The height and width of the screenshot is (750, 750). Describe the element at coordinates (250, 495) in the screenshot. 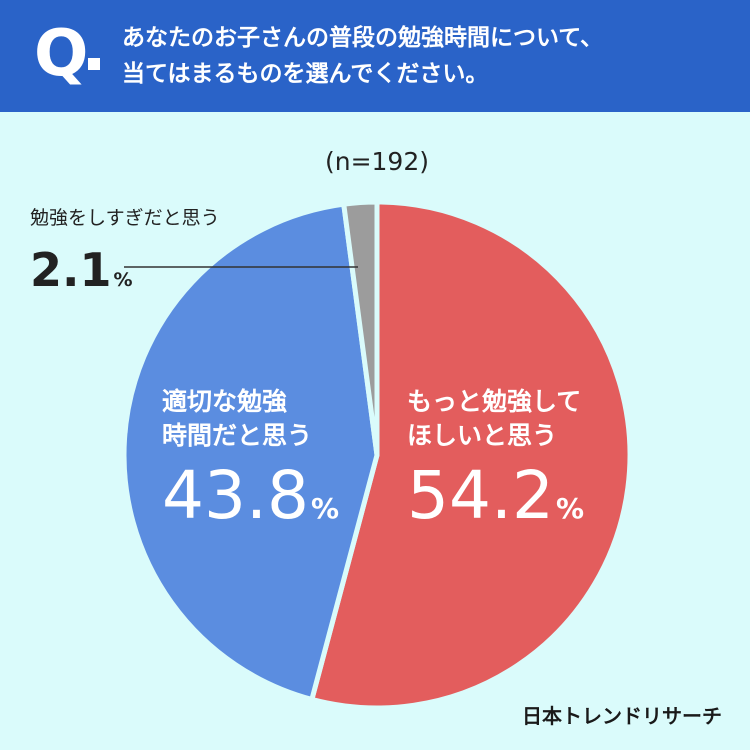

I see `slice-value: 43.8%` at that location.